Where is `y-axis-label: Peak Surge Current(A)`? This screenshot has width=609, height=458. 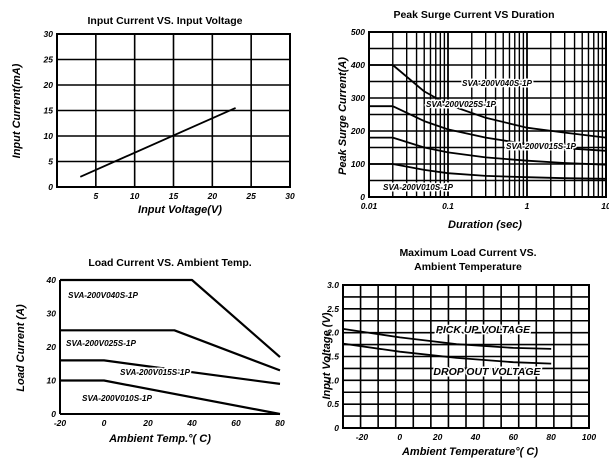
y-axis-label: Peak Surge Current(A) is located at coordinates (343, 116).